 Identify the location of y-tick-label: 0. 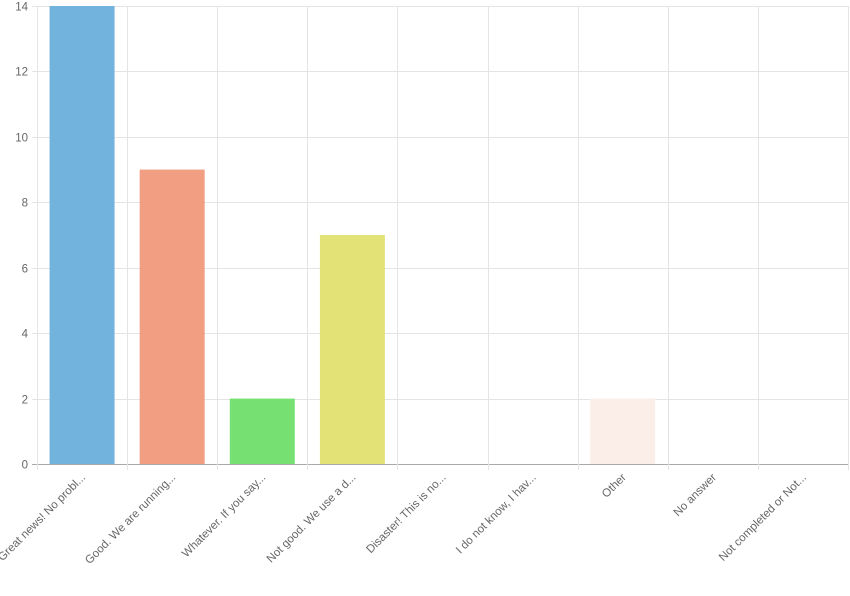
(25, 466).